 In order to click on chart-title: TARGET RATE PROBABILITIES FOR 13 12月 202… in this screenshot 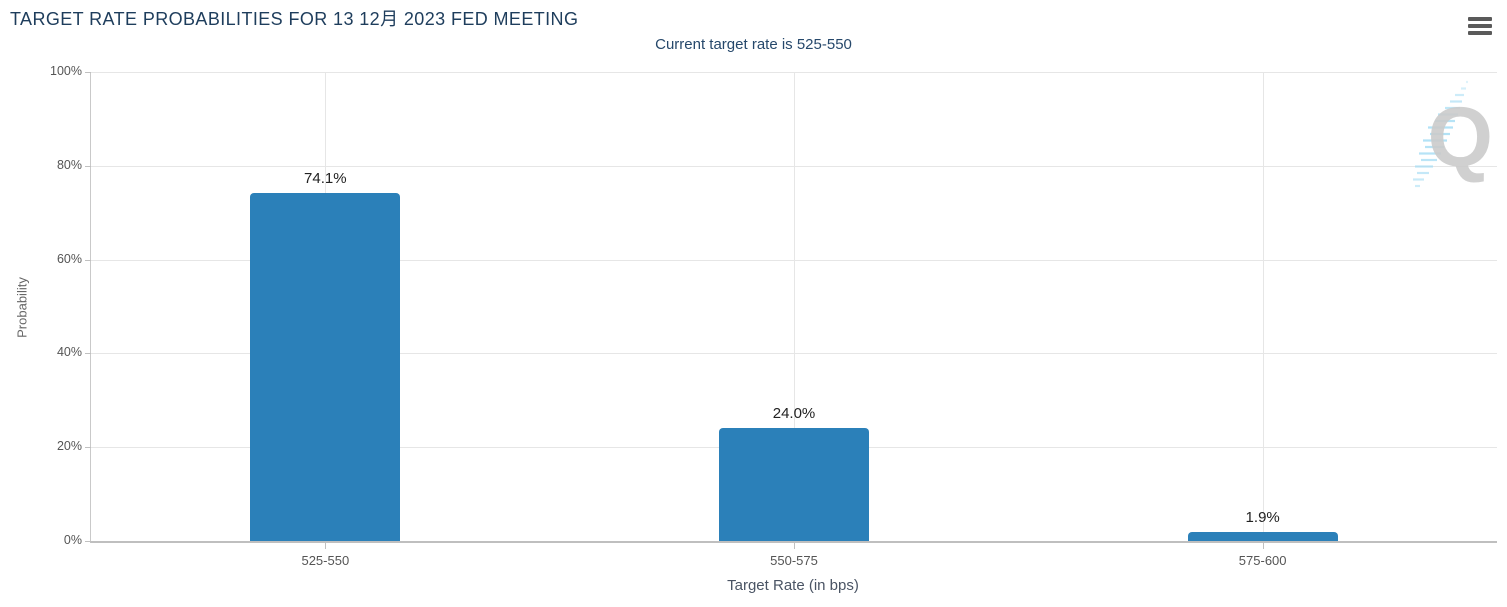, I will do `click(294, 19)`.